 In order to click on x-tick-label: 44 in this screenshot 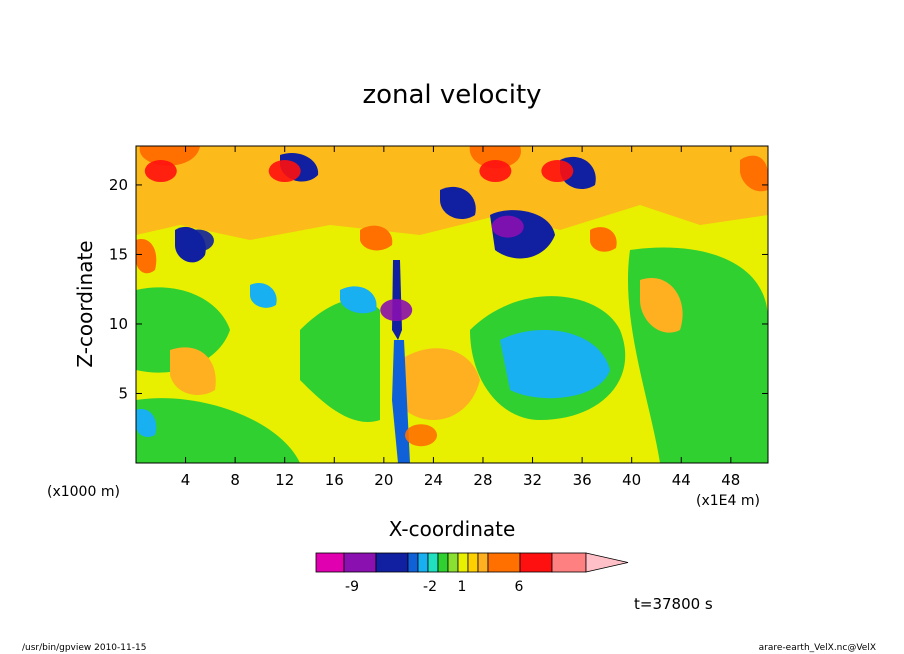, I will do `click(681, 480)`.